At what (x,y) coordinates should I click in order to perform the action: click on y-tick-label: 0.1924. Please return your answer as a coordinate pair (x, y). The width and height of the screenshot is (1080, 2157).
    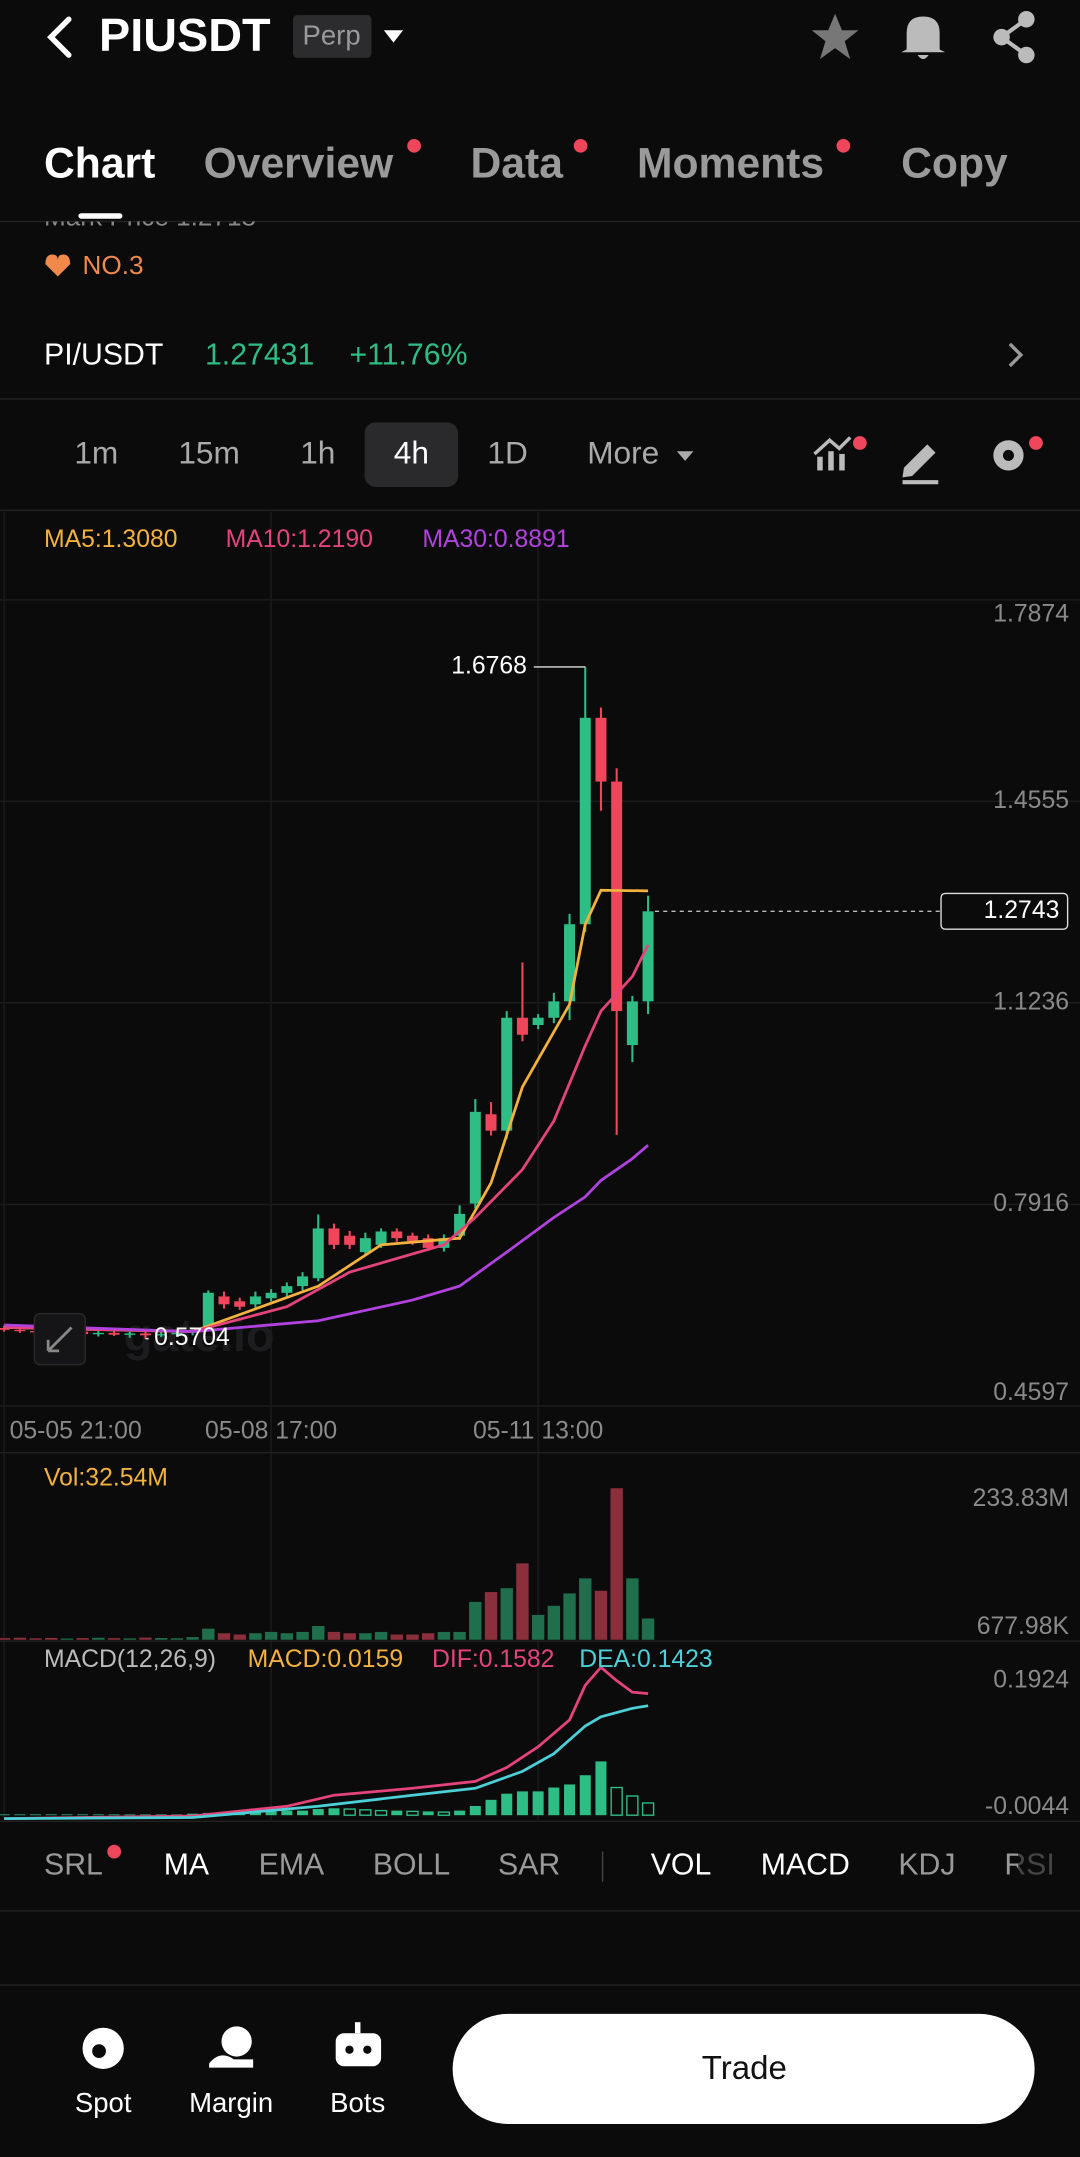
    Looking at the image, I should click on (1031, 1680).